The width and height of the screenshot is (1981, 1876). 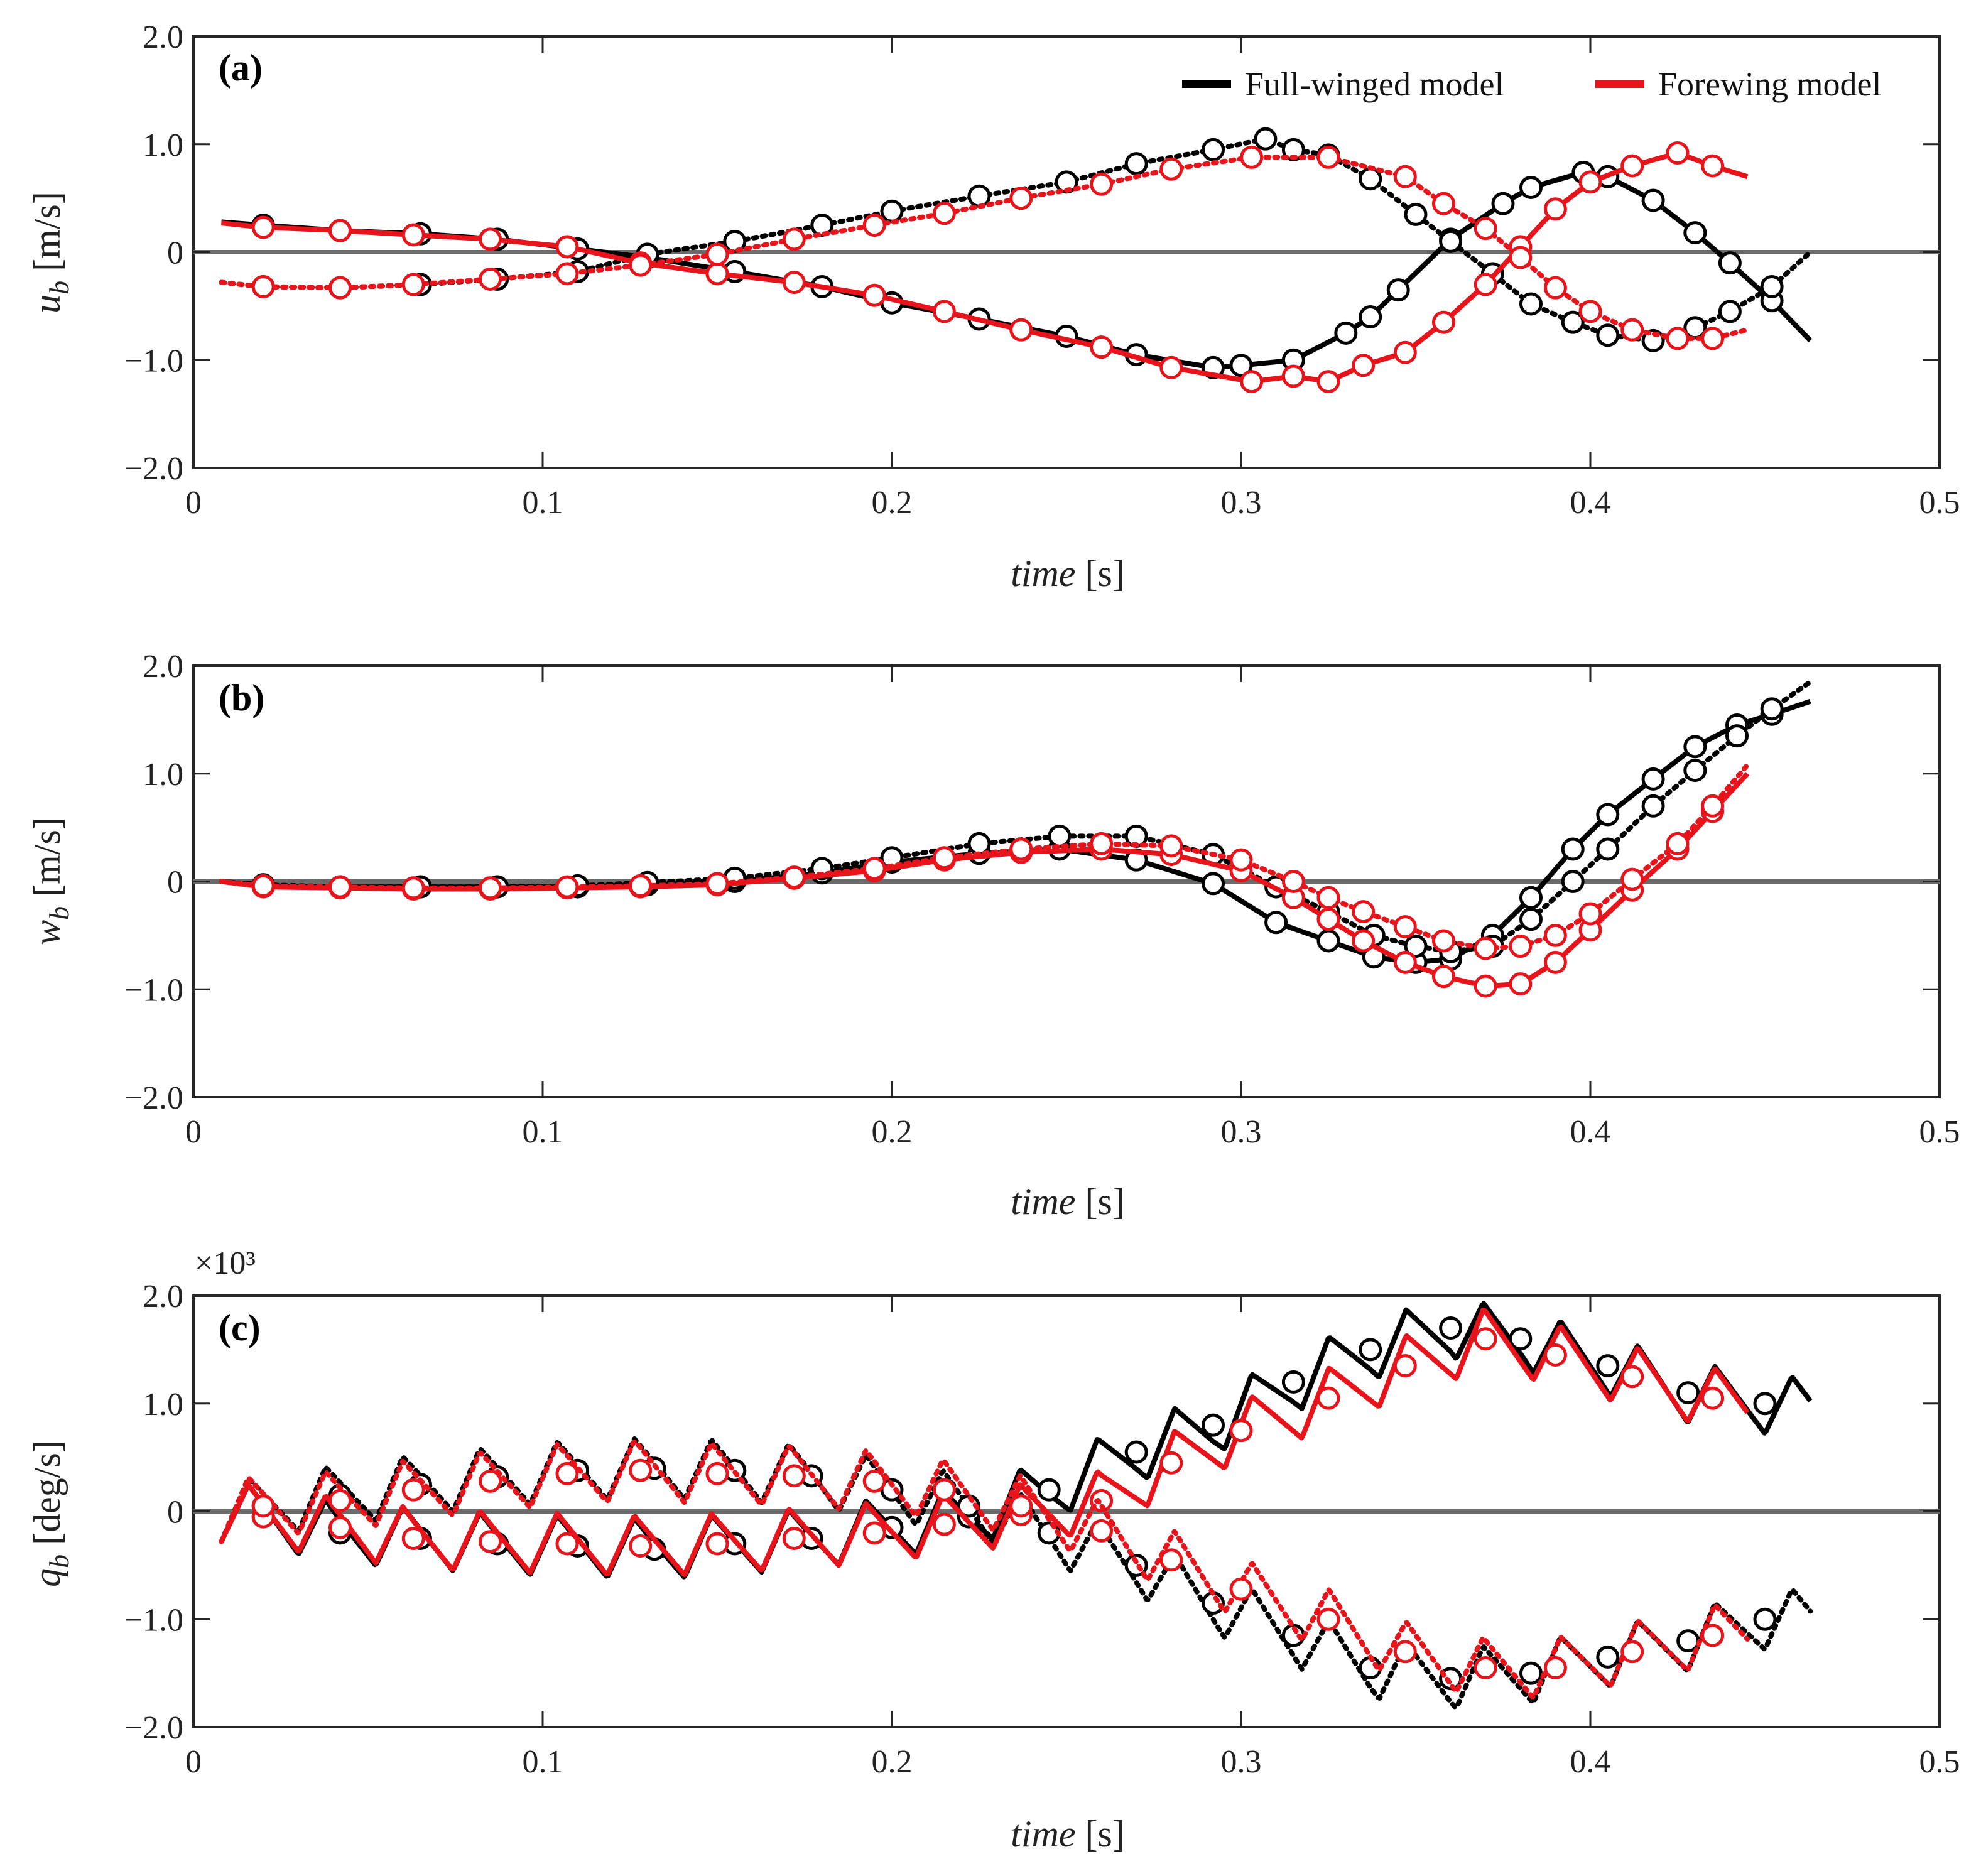 What do you see at coordinates (1105, 1201) in the screenshot?
I see `panel-b-xlabel-unit: [s]` at bounding box center [1105, 1201].